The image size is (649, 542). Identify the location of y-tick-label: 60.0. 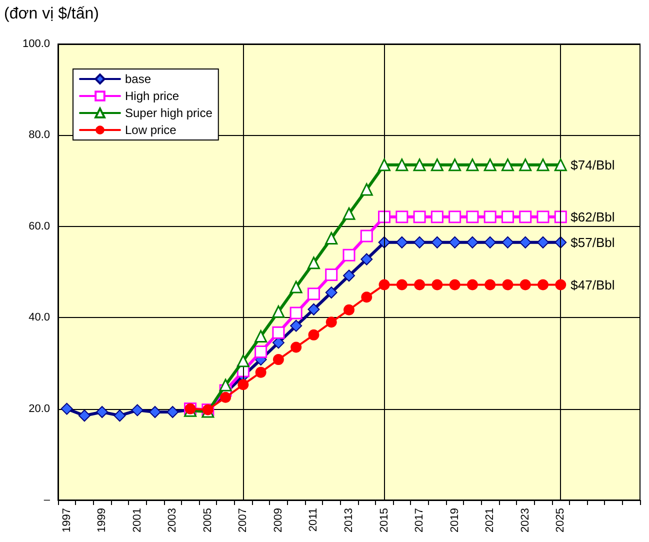
(39, 226).